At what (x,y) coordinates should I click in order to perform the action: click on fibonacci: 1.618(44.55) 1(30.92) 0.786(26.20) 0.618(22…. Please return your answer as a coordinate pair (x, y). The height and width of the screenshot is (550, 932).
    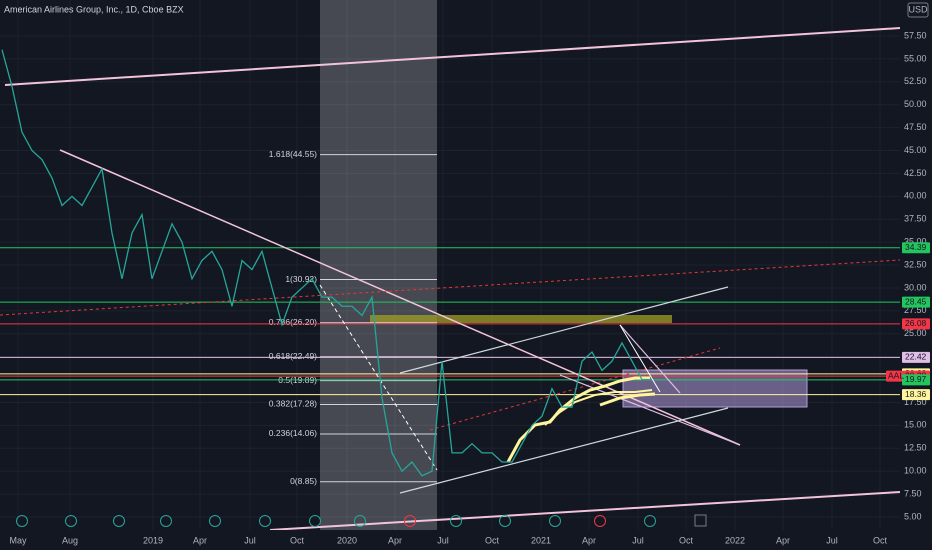
    Looking at the image, I should click on (353, 317).